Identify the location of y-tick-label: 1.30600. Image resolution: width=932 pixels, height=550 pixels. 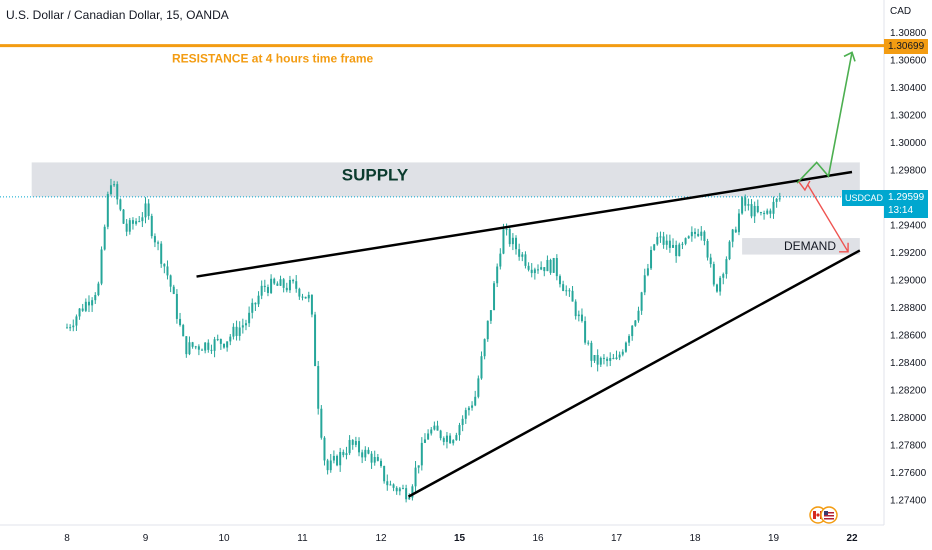
(908, 60).